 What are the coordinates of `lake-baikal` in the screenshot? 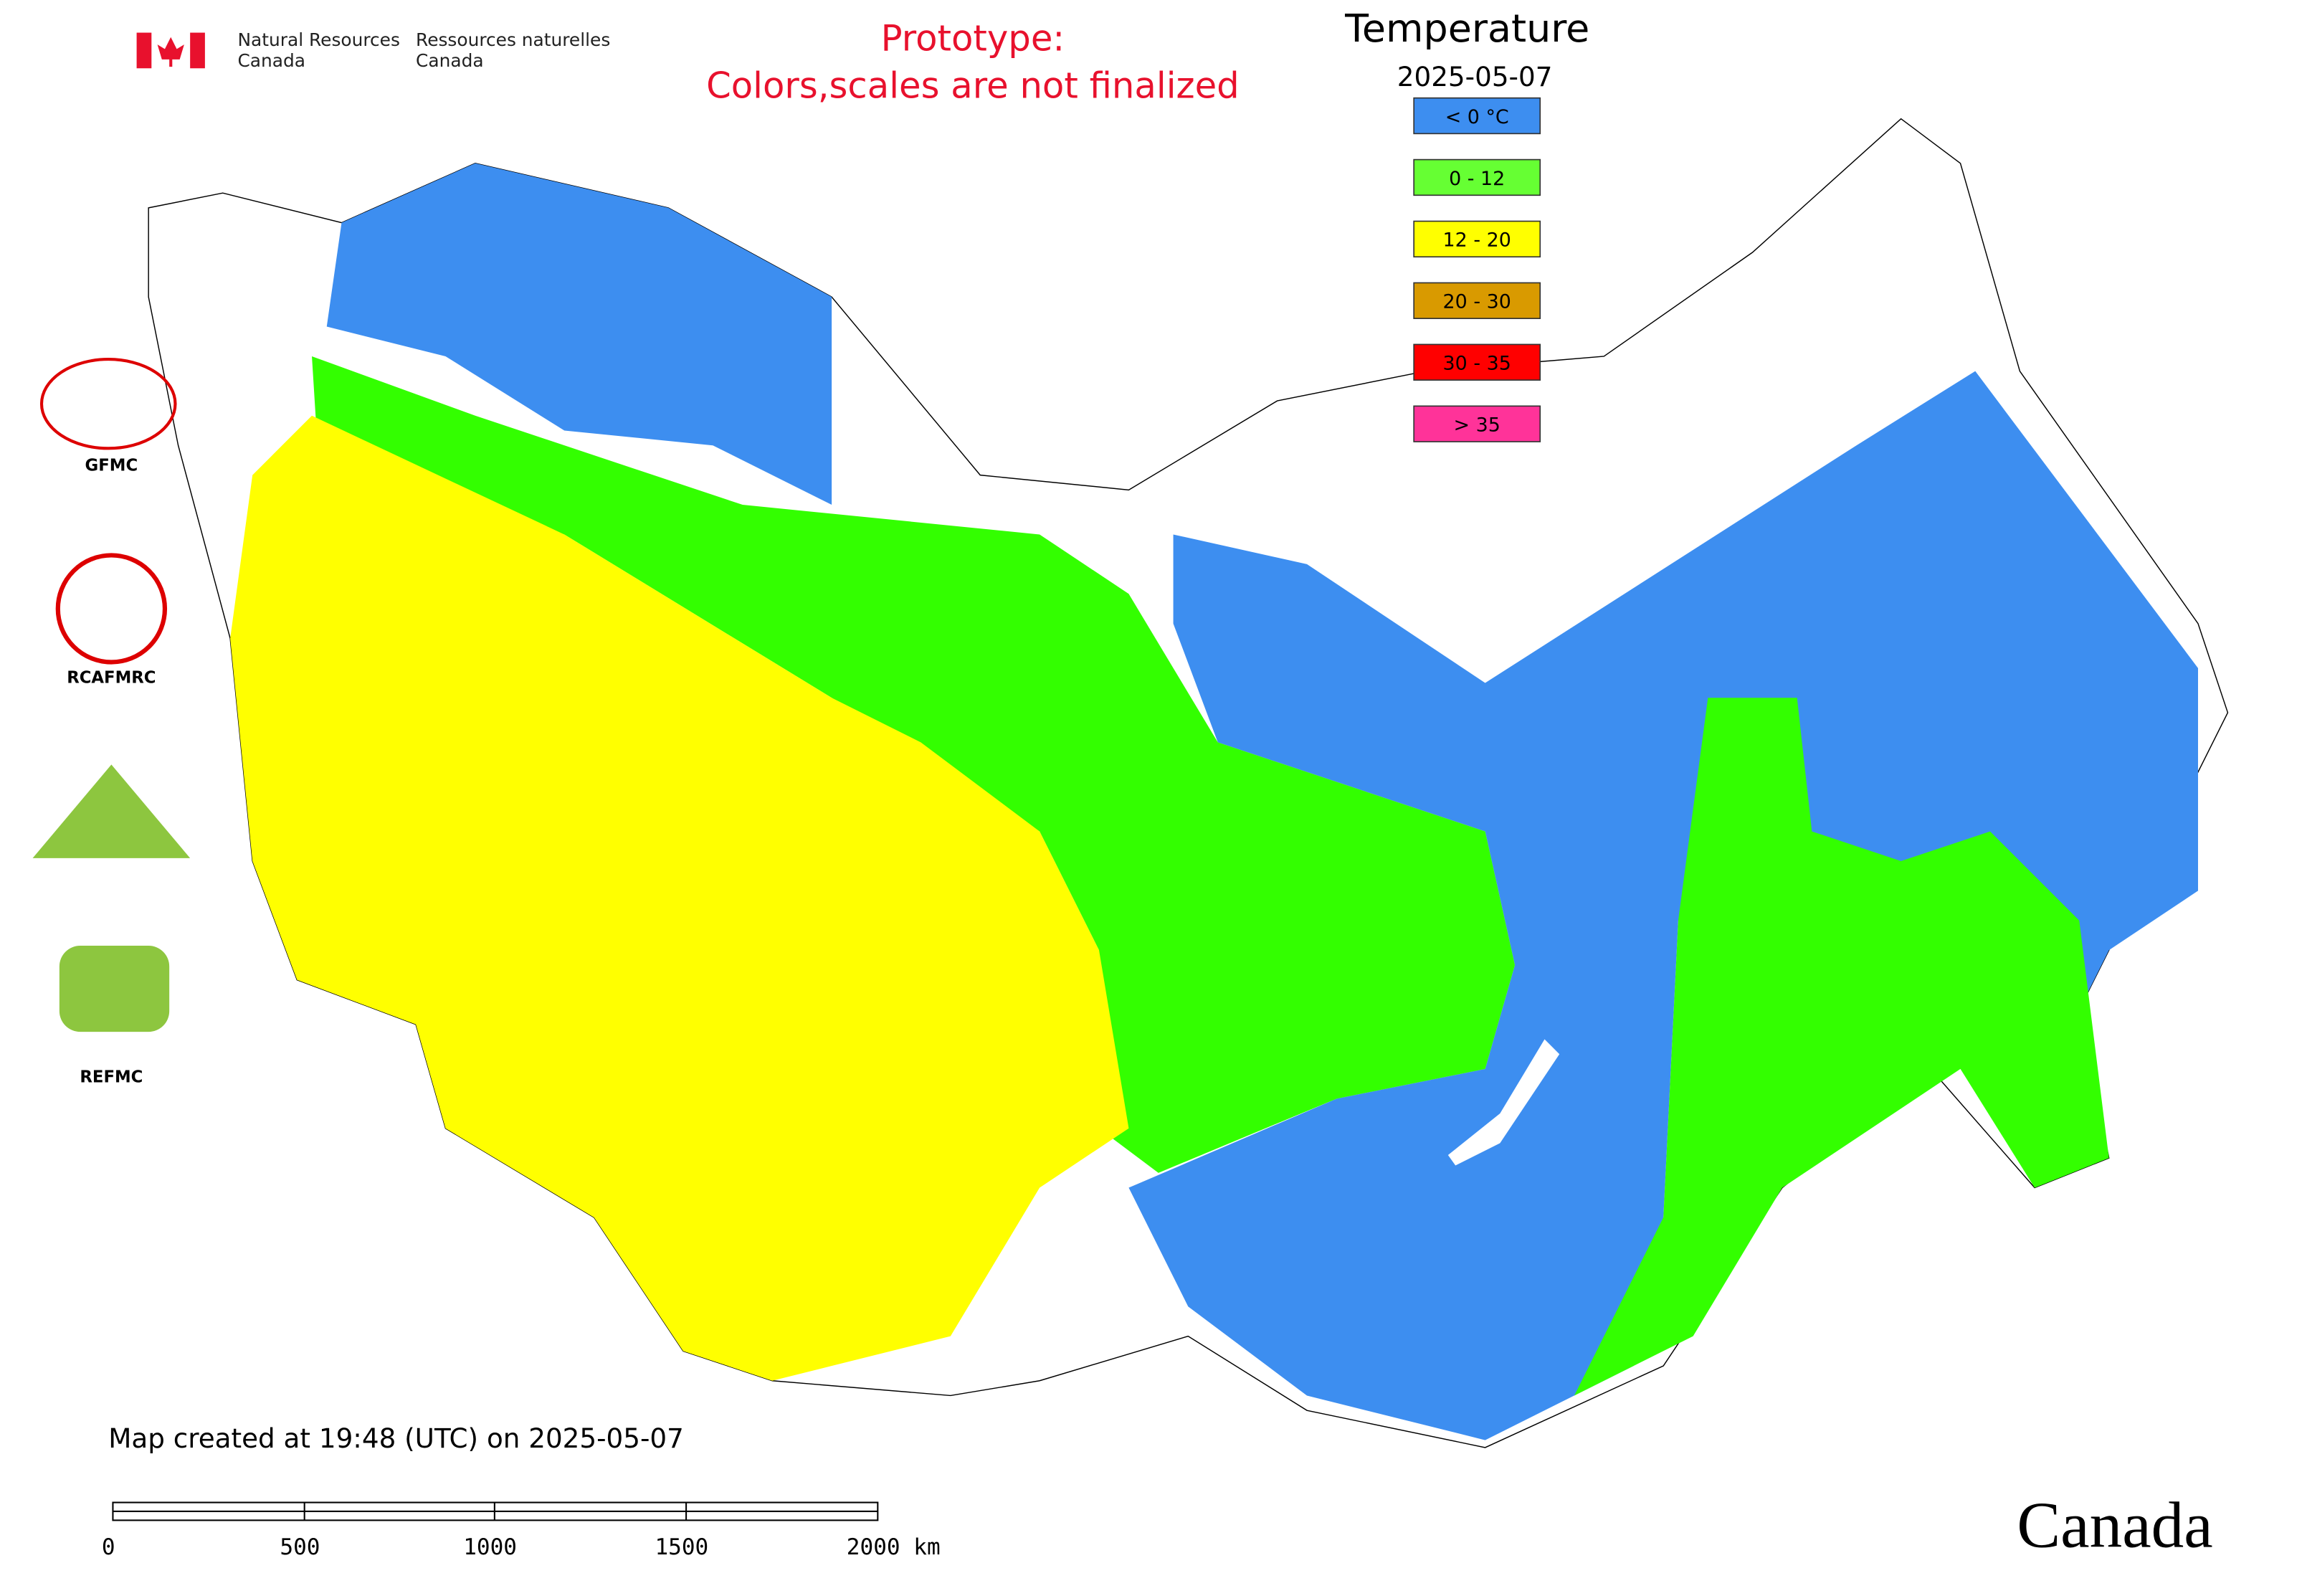 It's located at (1503, 1102).